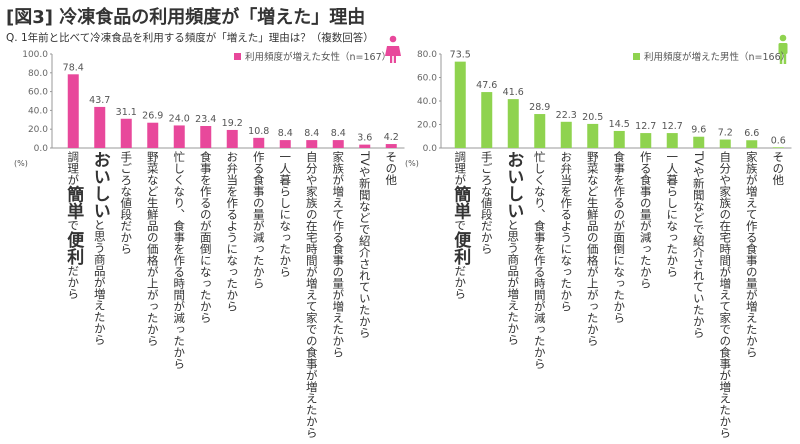 The height and width of the screenshot is (444, 800). What do you see at coordinates (778, 140) in the screenshot?
I see `data-label: 0.6` at bounding box center [778, 140].